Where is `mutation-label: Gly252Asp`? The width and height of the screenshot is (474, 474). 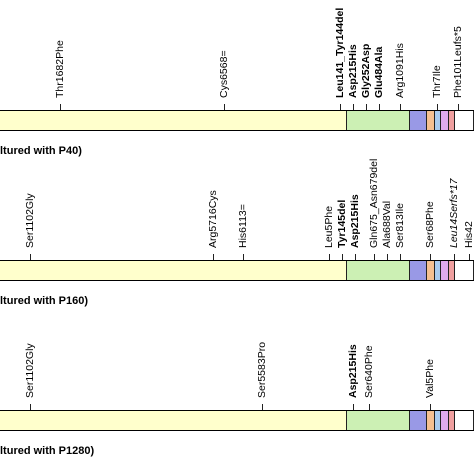
mutation-label: Gly252Asp is located at coordinates (366, 70).